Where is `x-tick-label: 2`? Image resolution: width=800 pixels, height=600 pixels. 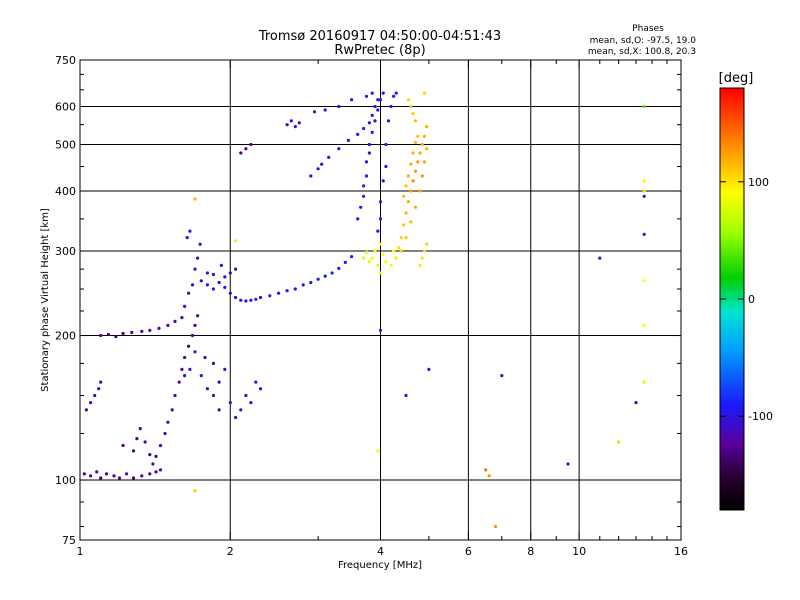 x-tick-label: 2 is located at coordinates (230, 551).